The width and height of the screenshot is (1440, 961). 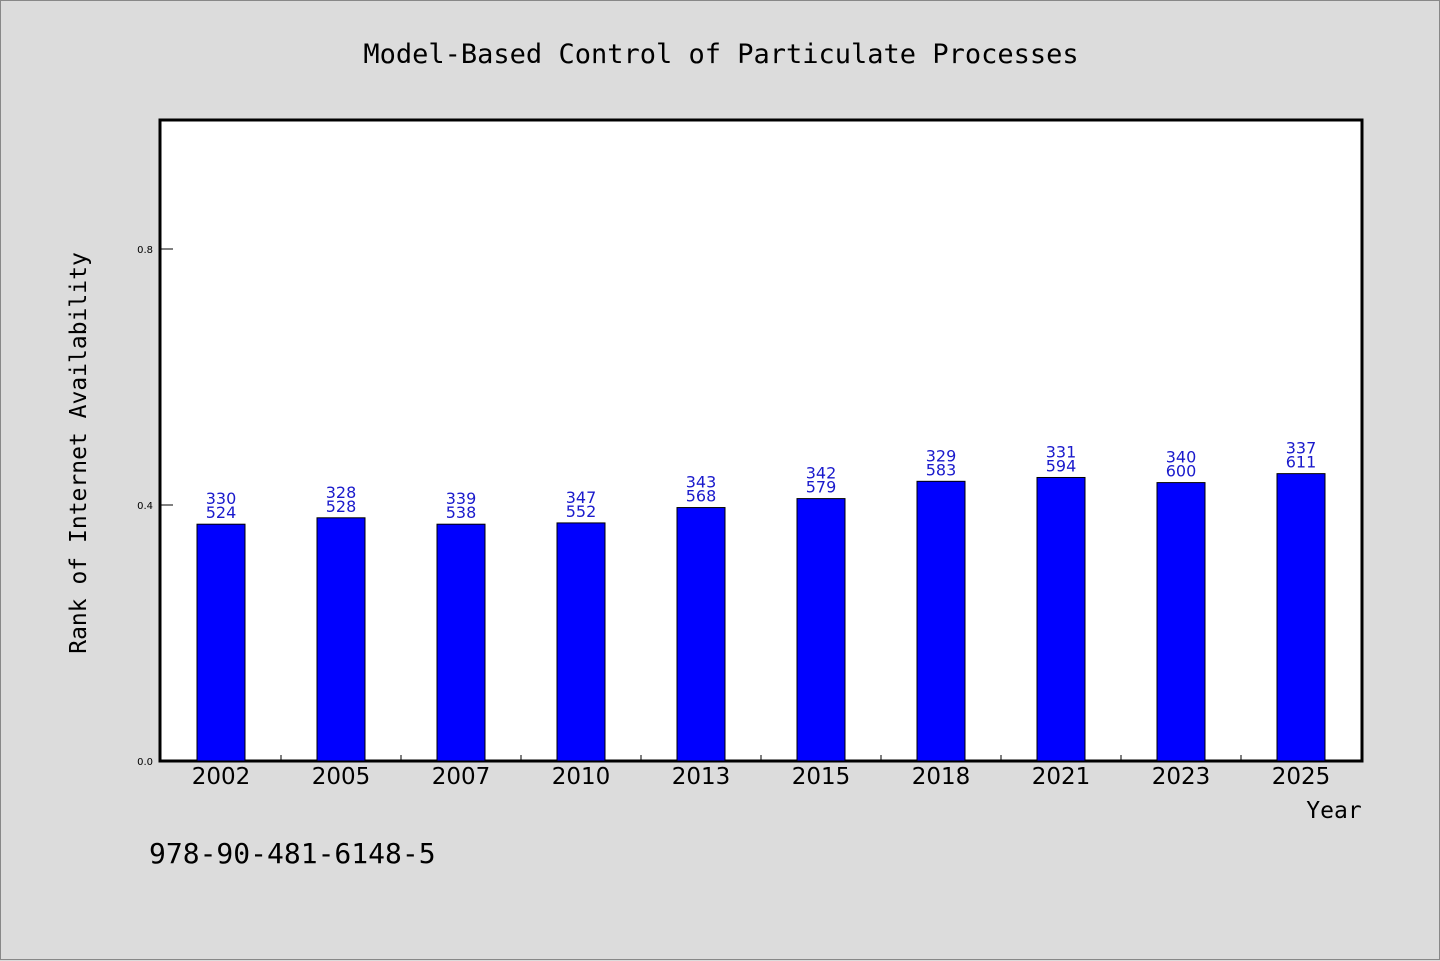 I want to click on bar-label-top-2005: 328, so click(x=341, y=492).